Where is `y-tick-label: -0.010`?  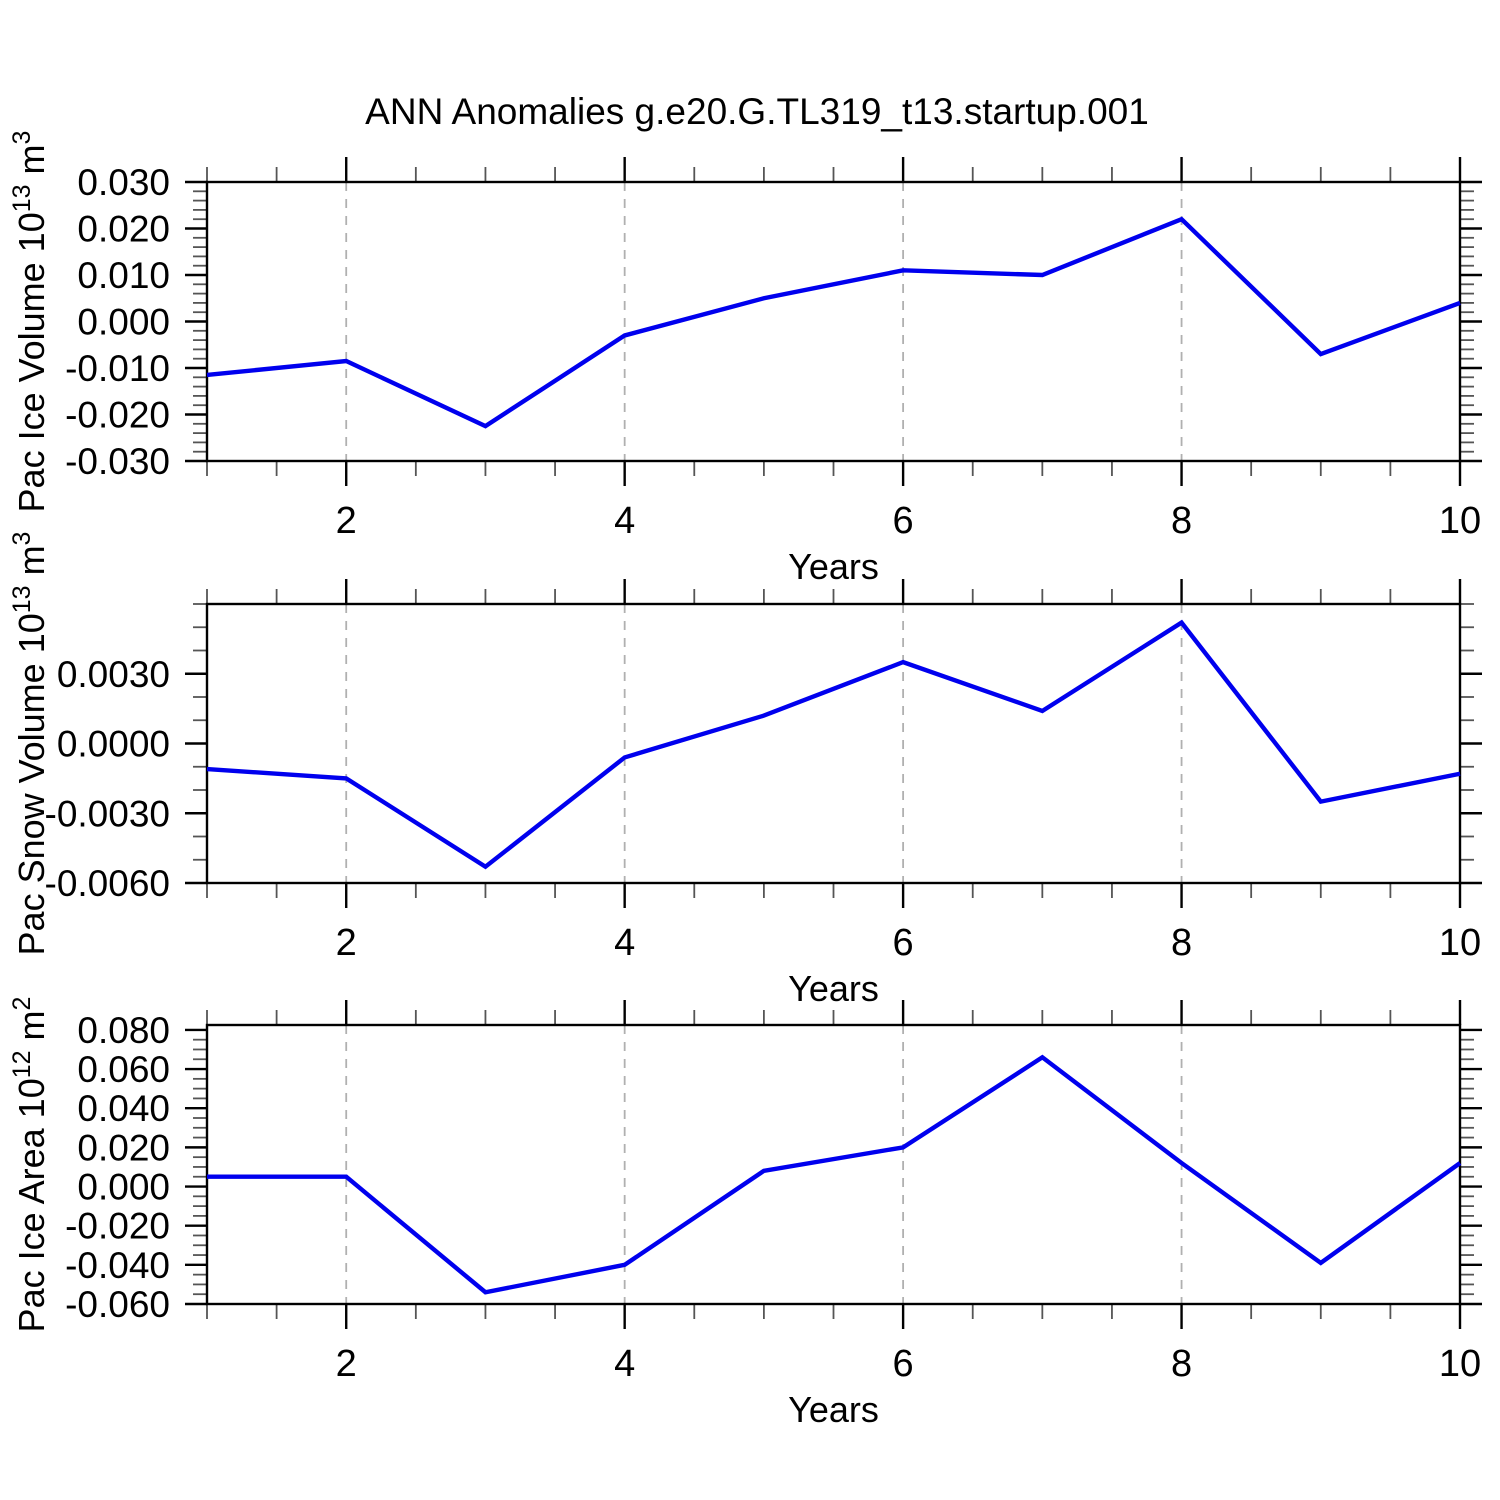 y-tick-label: -0.010 is located at coordinates (117, 368).